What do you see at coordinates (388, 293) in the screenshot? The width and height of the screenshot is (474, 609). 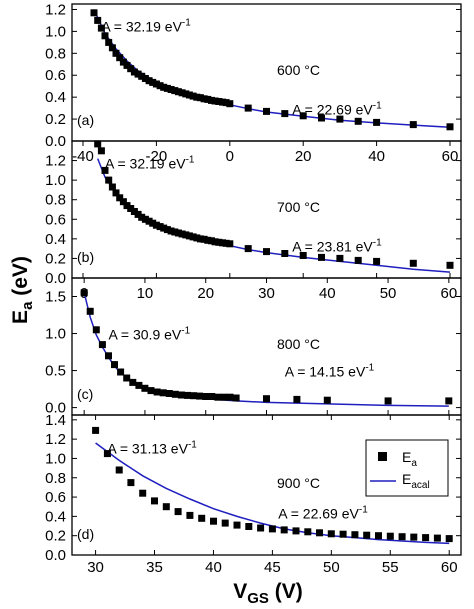 I see `x-tick-label: 50` at bounding box center [388, 293].